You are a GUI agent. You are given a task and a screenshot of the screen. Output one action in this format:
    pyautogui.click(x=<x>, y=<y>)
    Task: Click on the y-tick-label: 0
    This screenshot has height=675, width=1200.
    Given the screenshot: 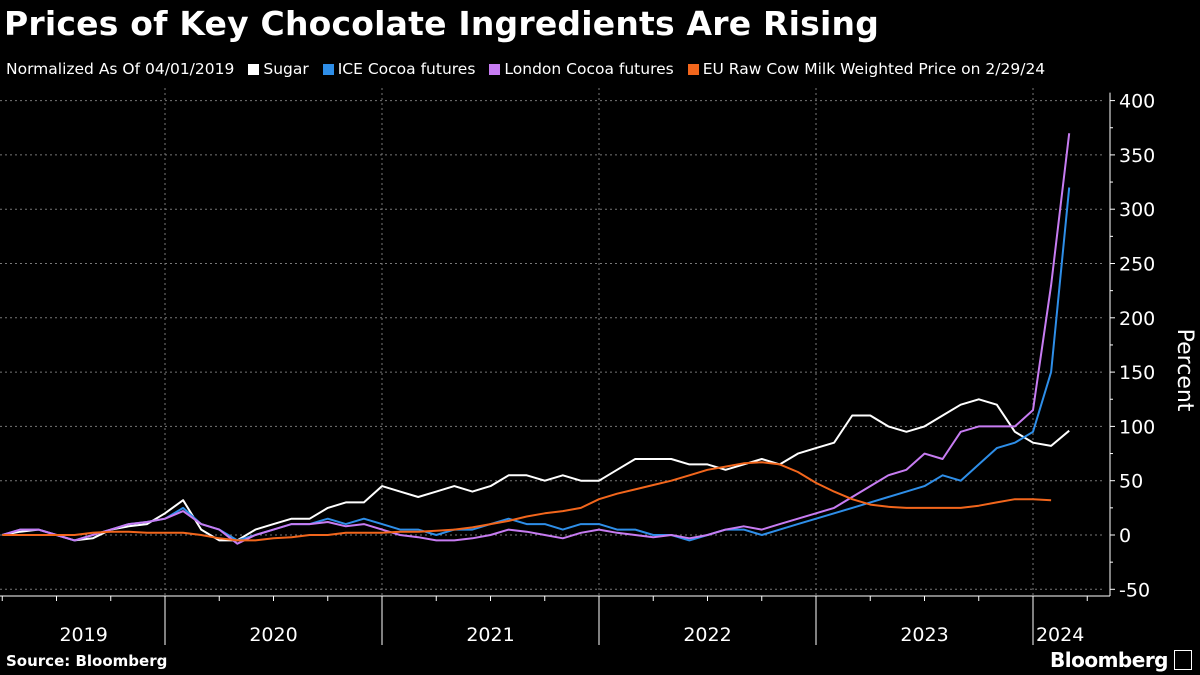 What is the action you would take?
    pyautogui.click(x=1125, y=536)
    